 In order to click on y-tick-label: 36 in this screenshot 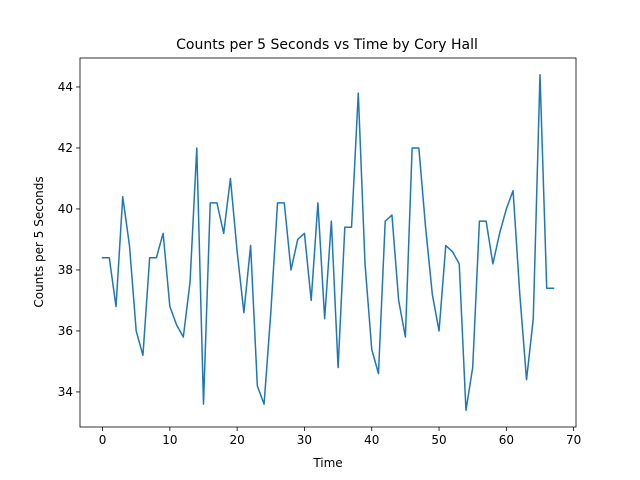, I will do `click(65, 331)`.